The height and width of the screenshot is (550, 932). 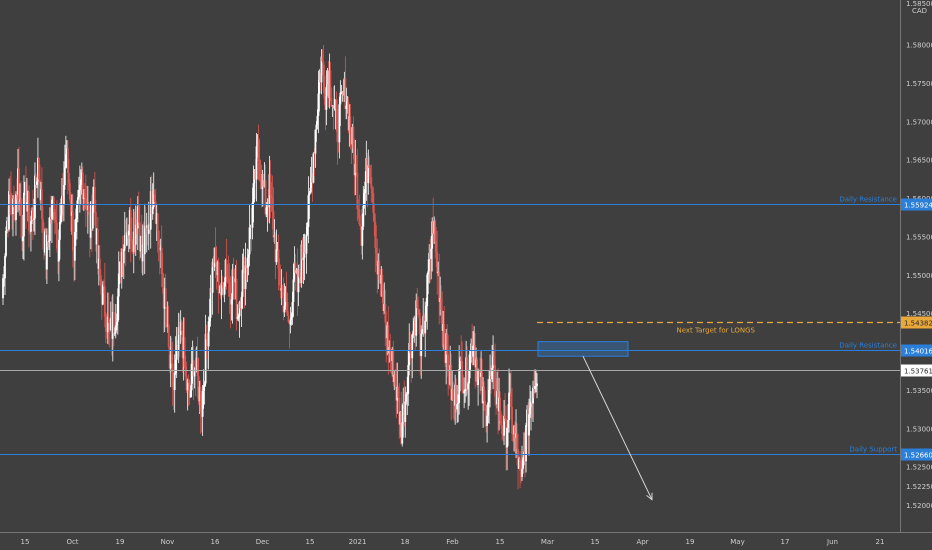 I want to click on time-axis, so click(x=466, y=541).